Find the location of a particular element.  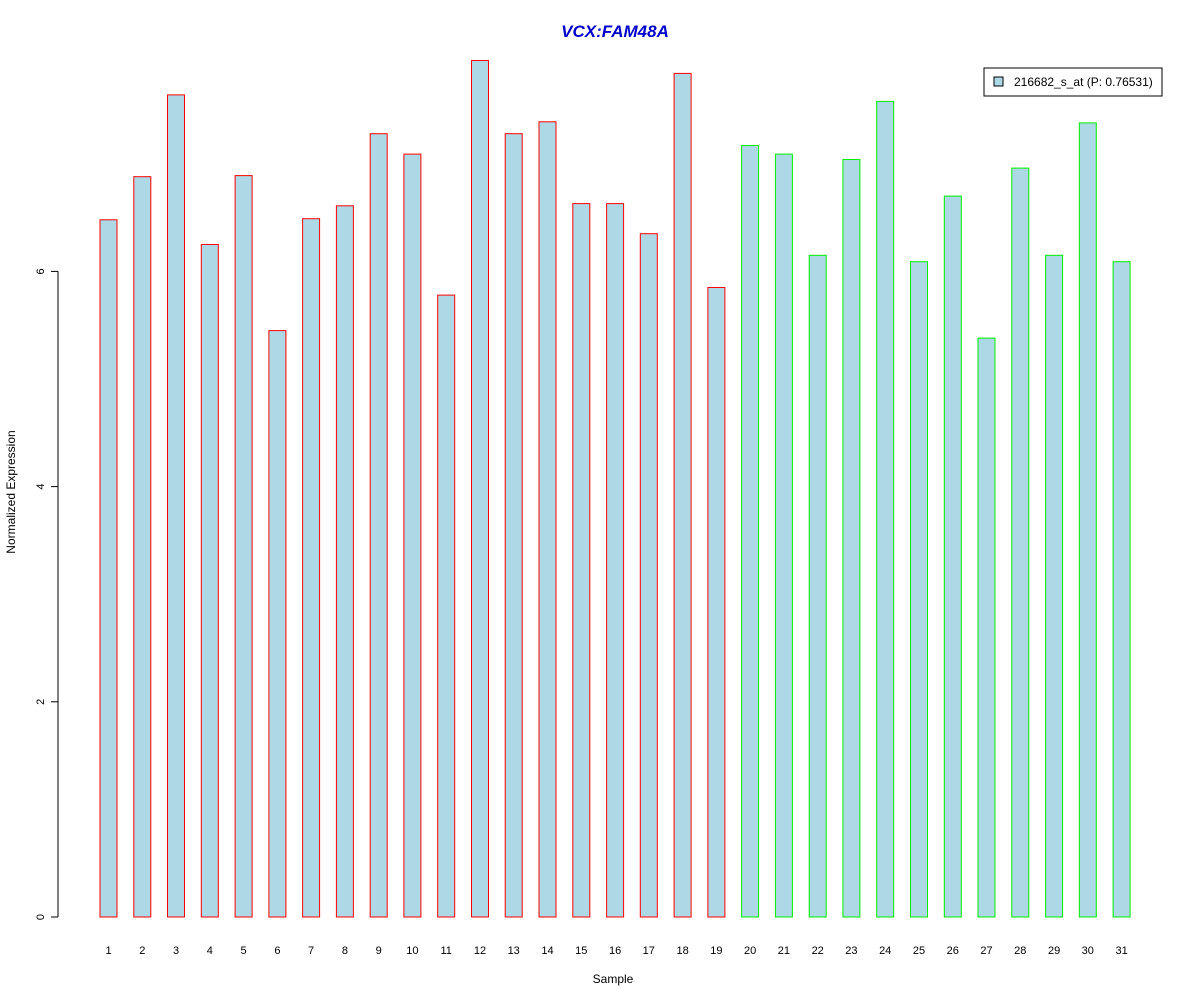

x-tick-label: 10 is located at coordinates (412, 951).